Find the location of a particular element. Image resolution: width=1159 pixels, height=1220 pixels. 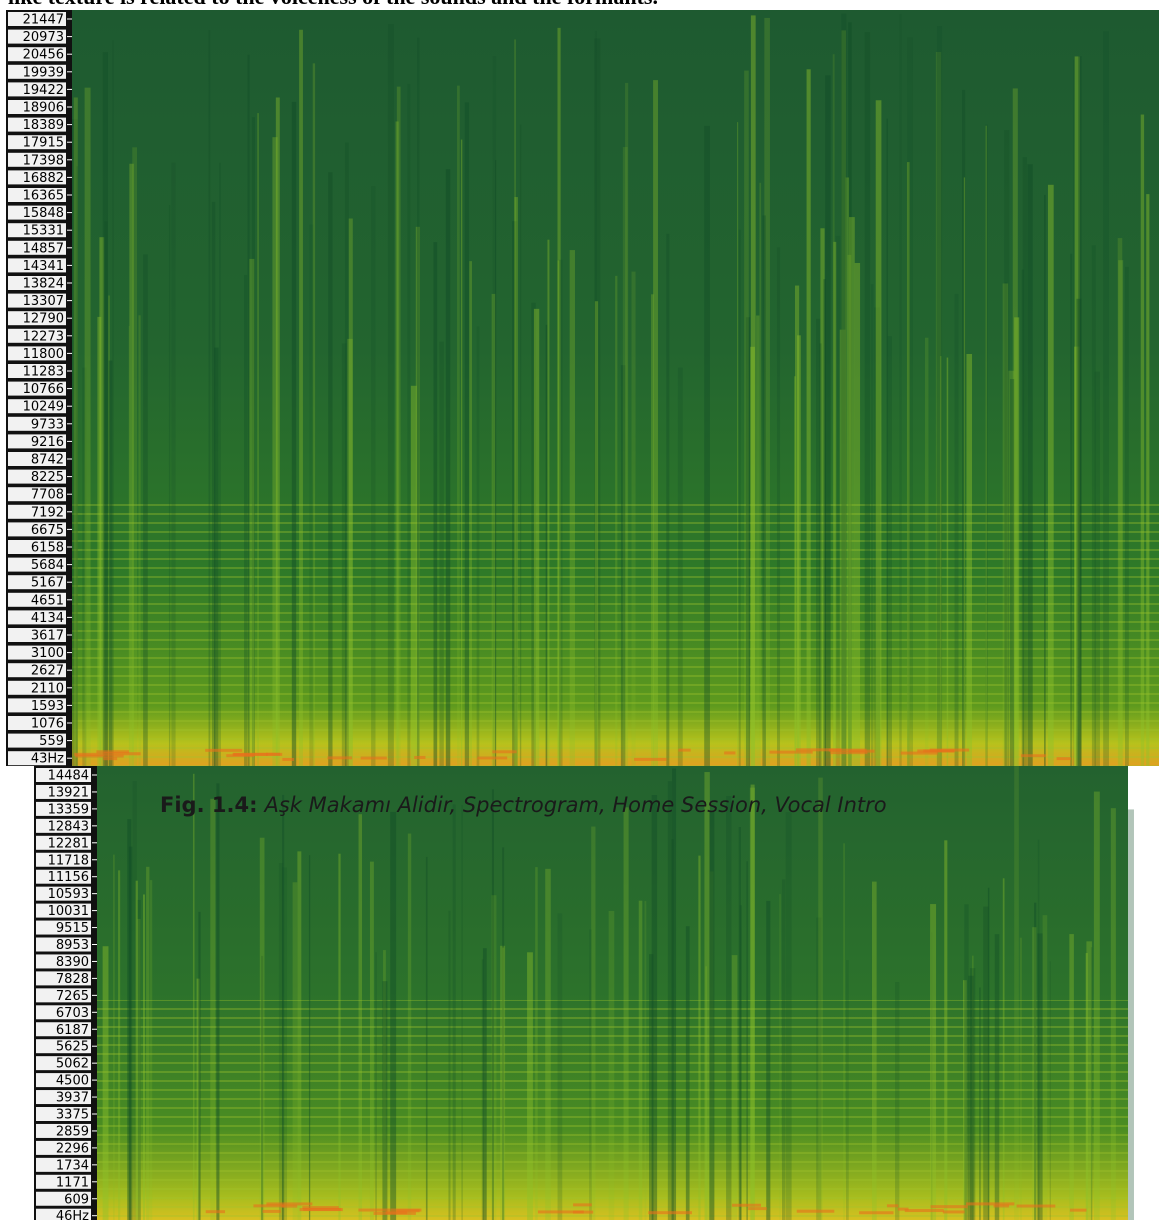

frequency-label: 14341 is located at coordinates (43, 266).